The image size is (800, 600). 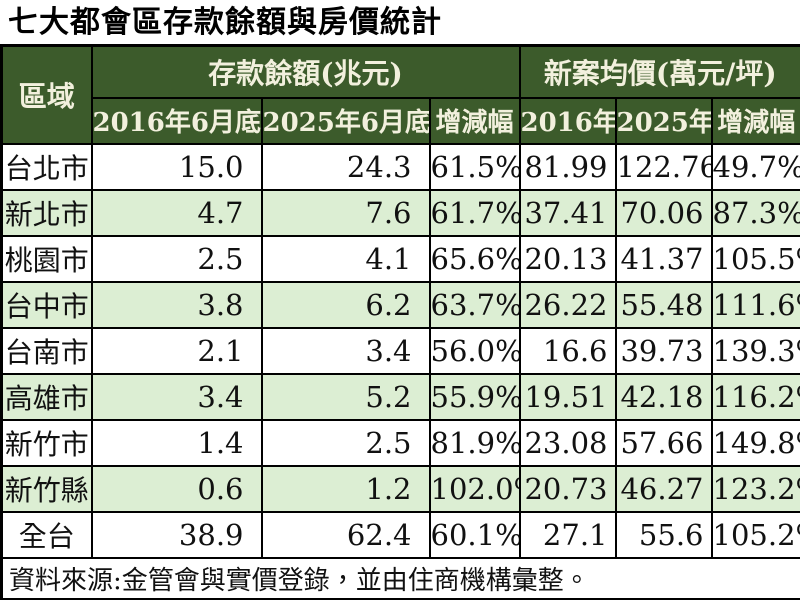 What do you see at coordinates (474, 120) in the screenshot?
I see `column-header-deposit-change: 增減幅` at bounding box center [474, 120].